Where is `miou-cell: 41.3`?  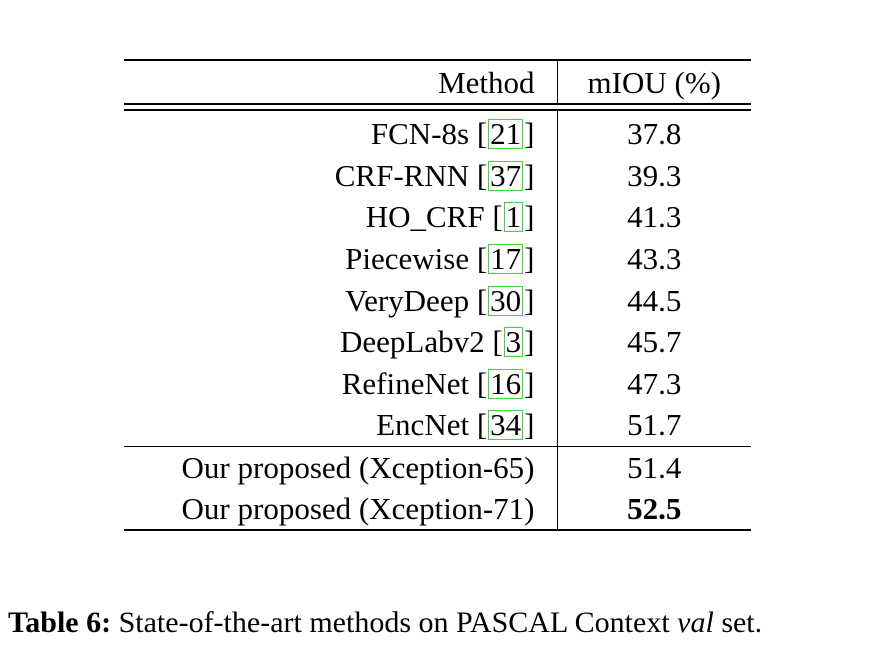
miou-cell: 41.3 is located at coordinates (654, 217).